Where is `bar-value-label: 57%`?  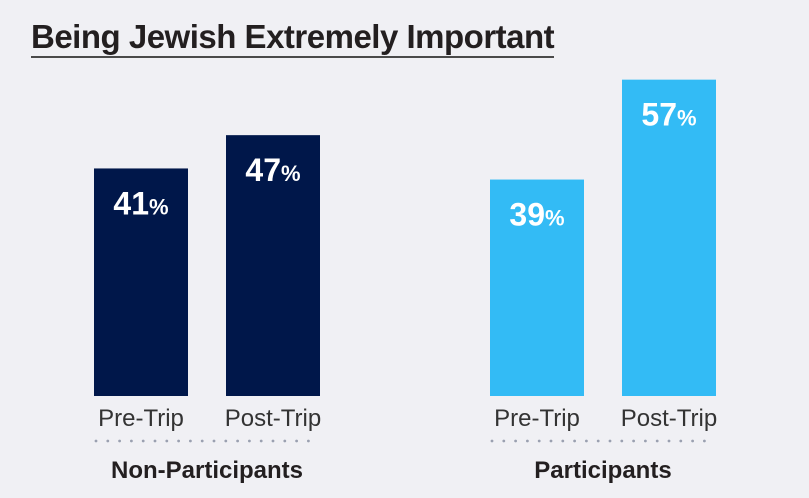
bar-value-label: 57% is located at coordinates (668, 115).